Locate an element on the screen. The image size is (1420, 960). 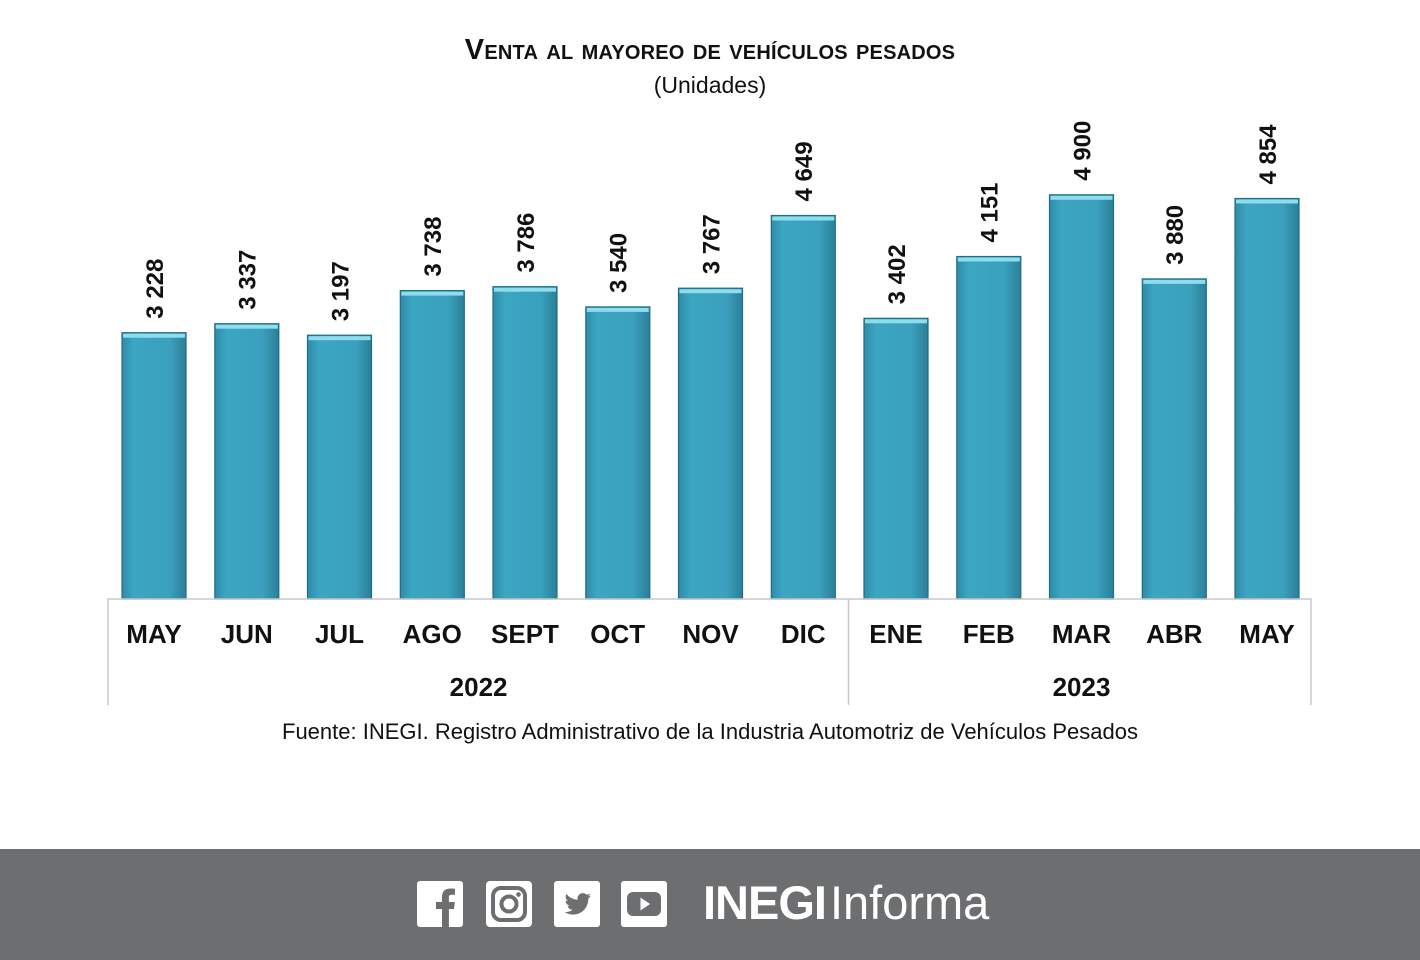
youtube-icon is located at coordinates (644, 904).